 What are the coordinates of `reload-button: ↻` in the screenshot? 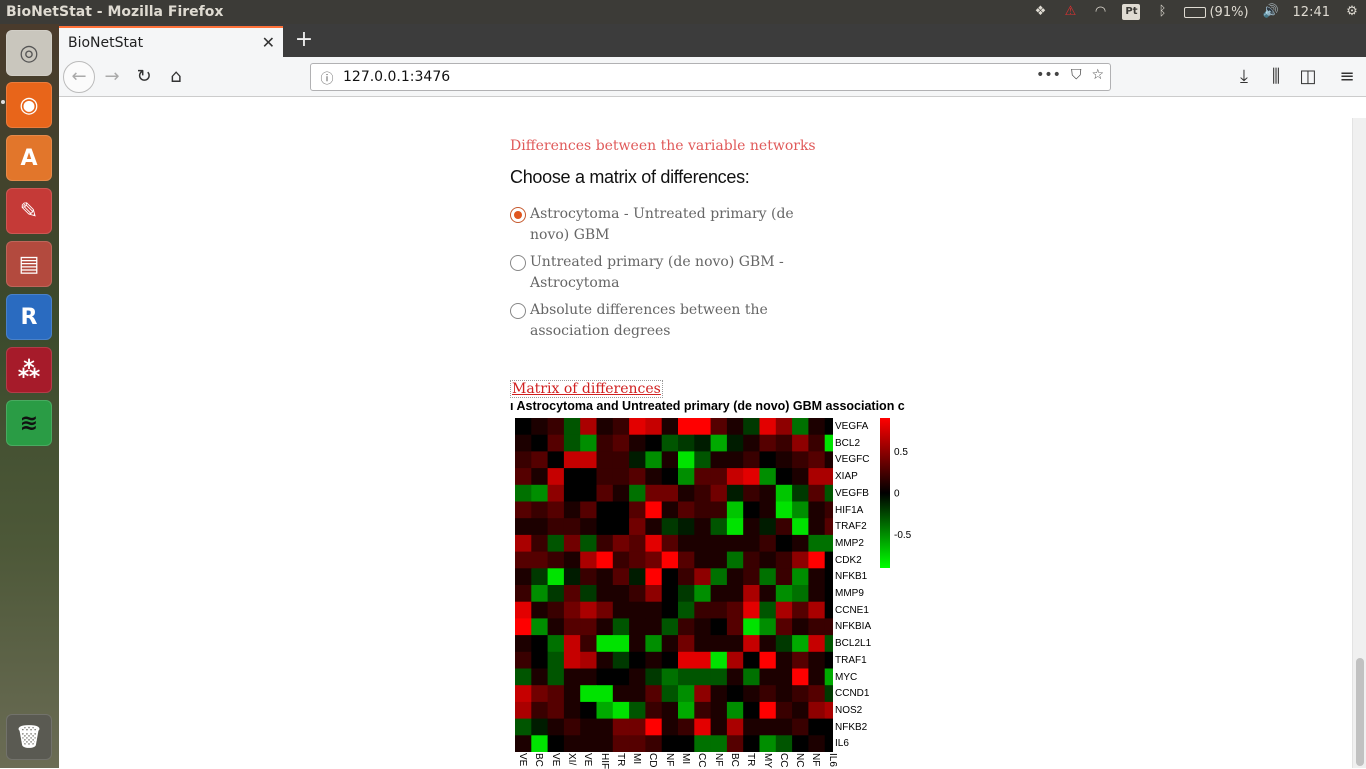 It's located at (144, 76).